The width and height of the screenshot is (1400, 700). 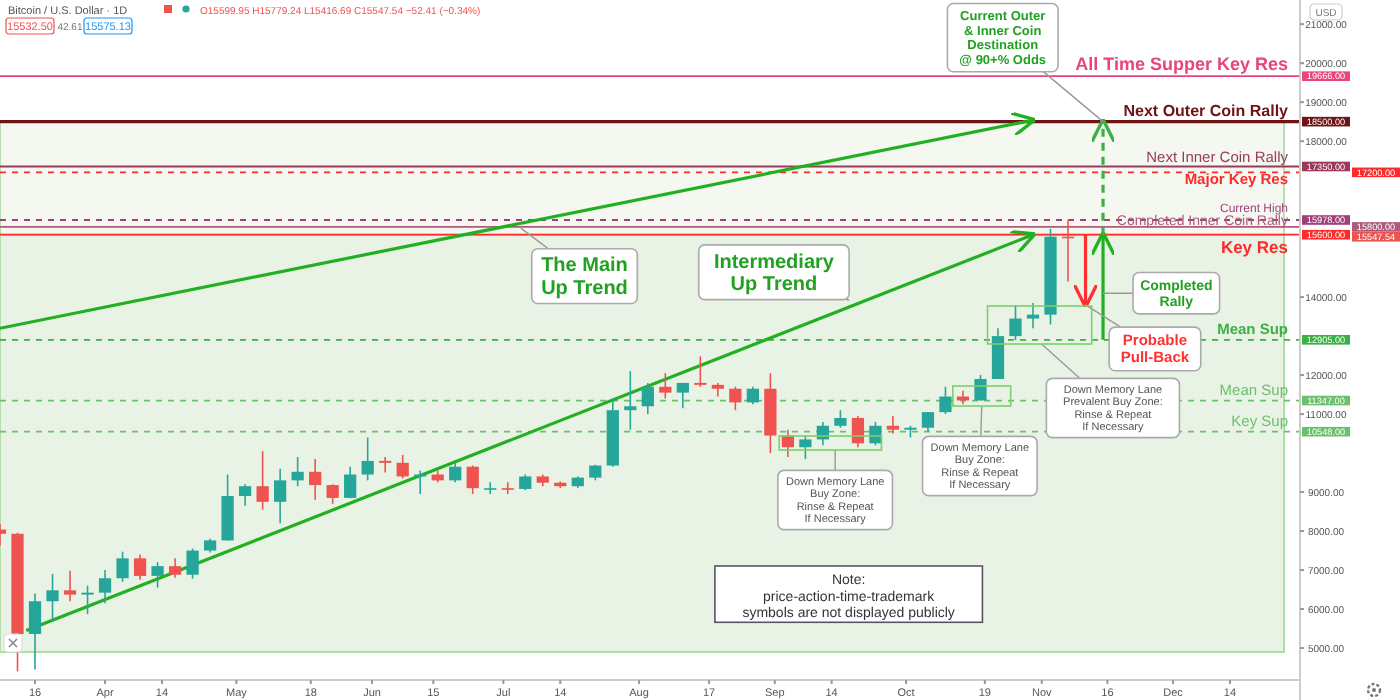 What do you see at coordinates (1254, 246) in the screenshot?
I see `ref-line-label: Key Res` at bounding box center [1254, 246].